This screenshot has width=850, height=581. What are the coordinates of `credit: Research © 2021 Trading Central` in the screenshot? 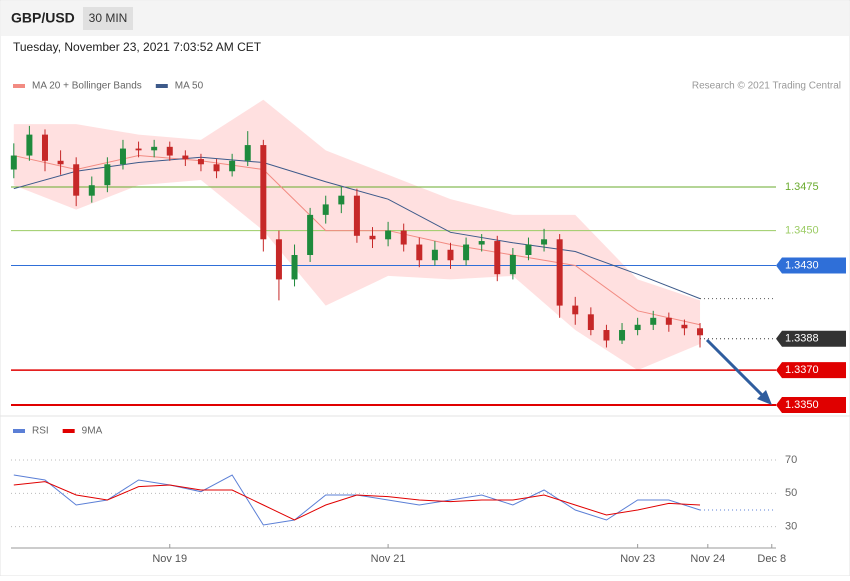 It's located at (766, 86).